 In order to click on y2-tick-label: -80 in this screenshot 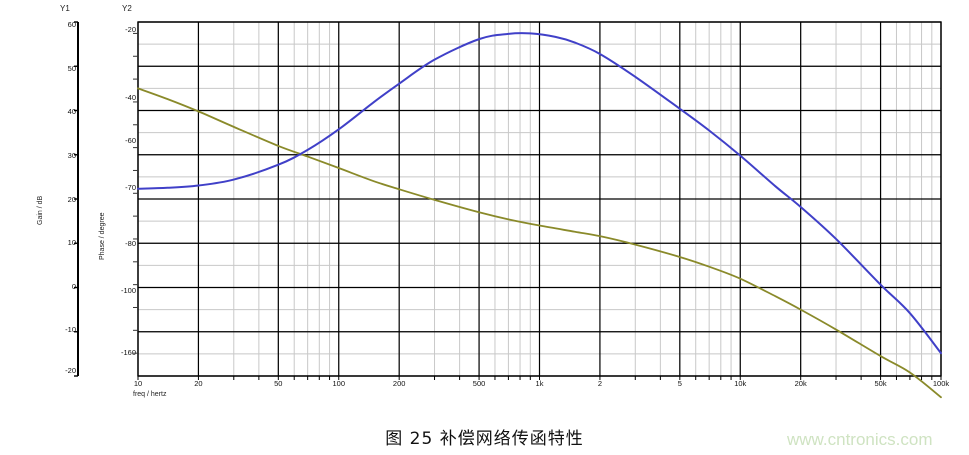, I will do `click(130, 243)`.